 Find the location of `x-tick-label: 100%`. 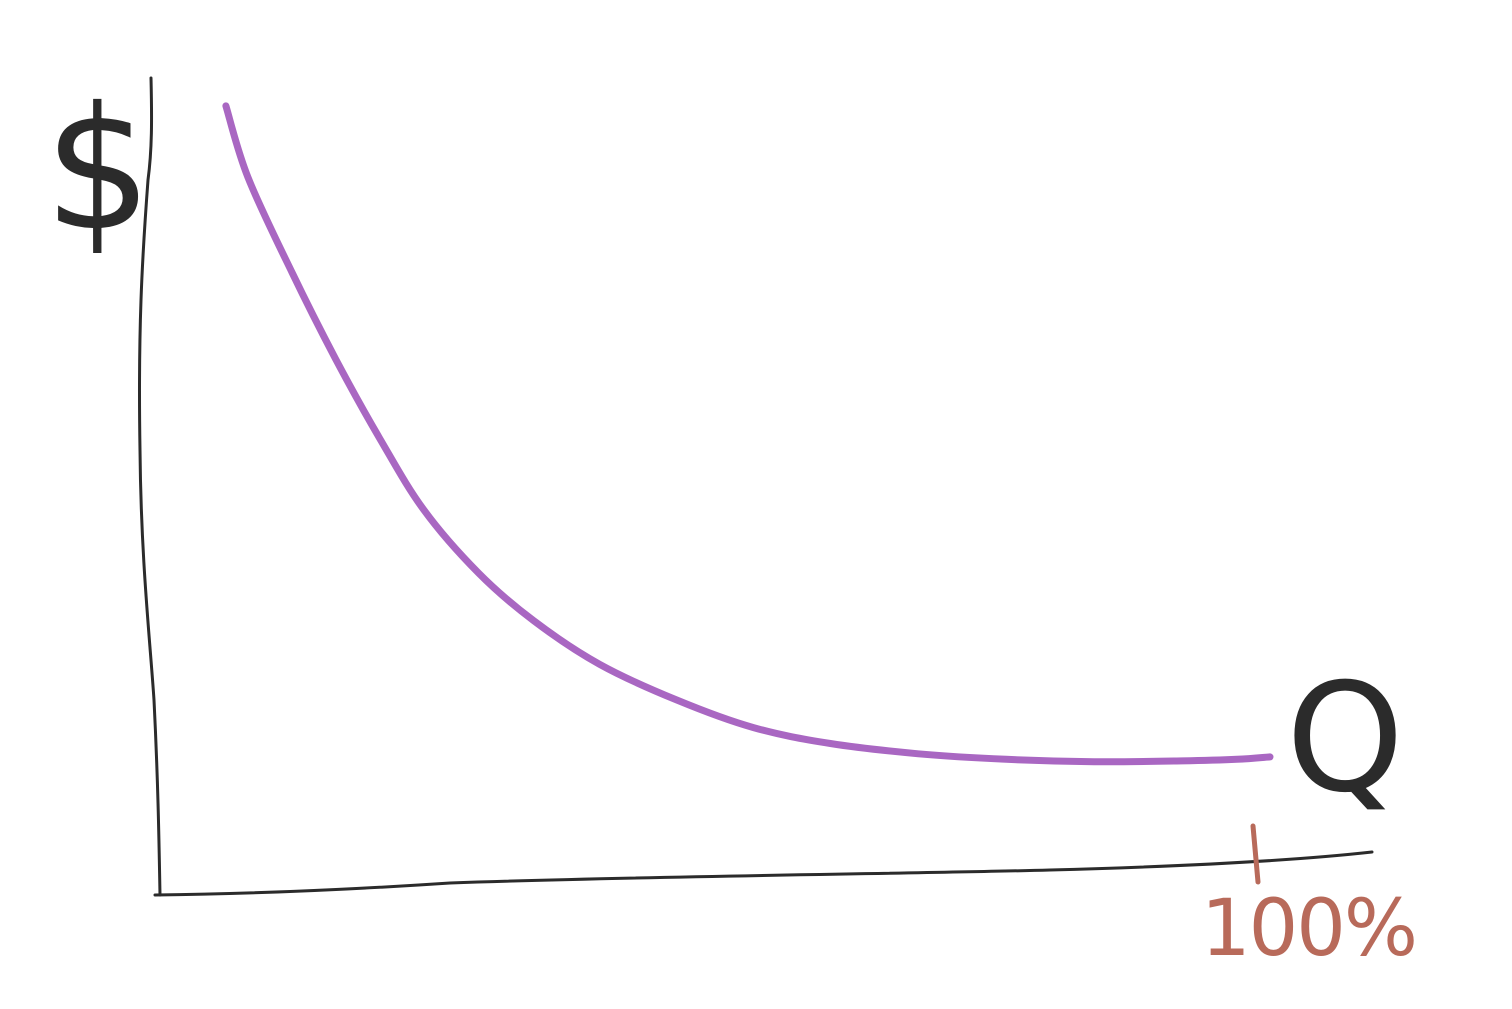

x-tick-label: 100% is located at coordinates (1308, 929).